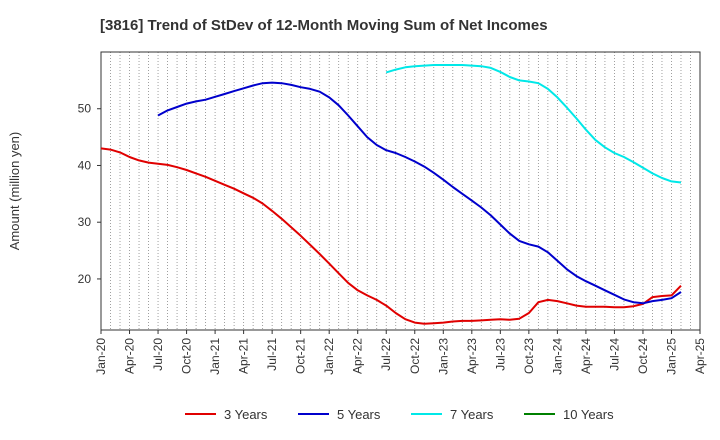 This screenshot has width=720, height=440. I want to click on x-tick-label: Jan-24, so click(557, 356).